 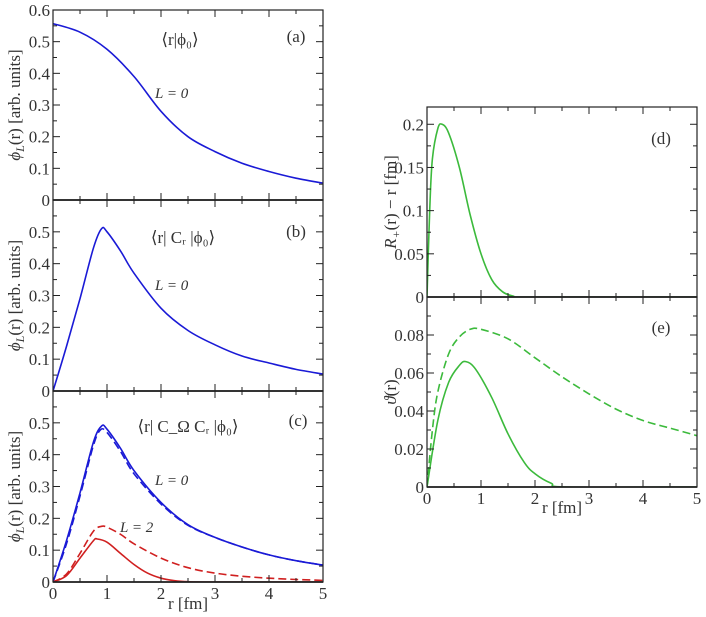 What do you see at coordinates (661, 327) in the screenshot?
I see `panel-label: (e)` at bounding box center [661, 327].